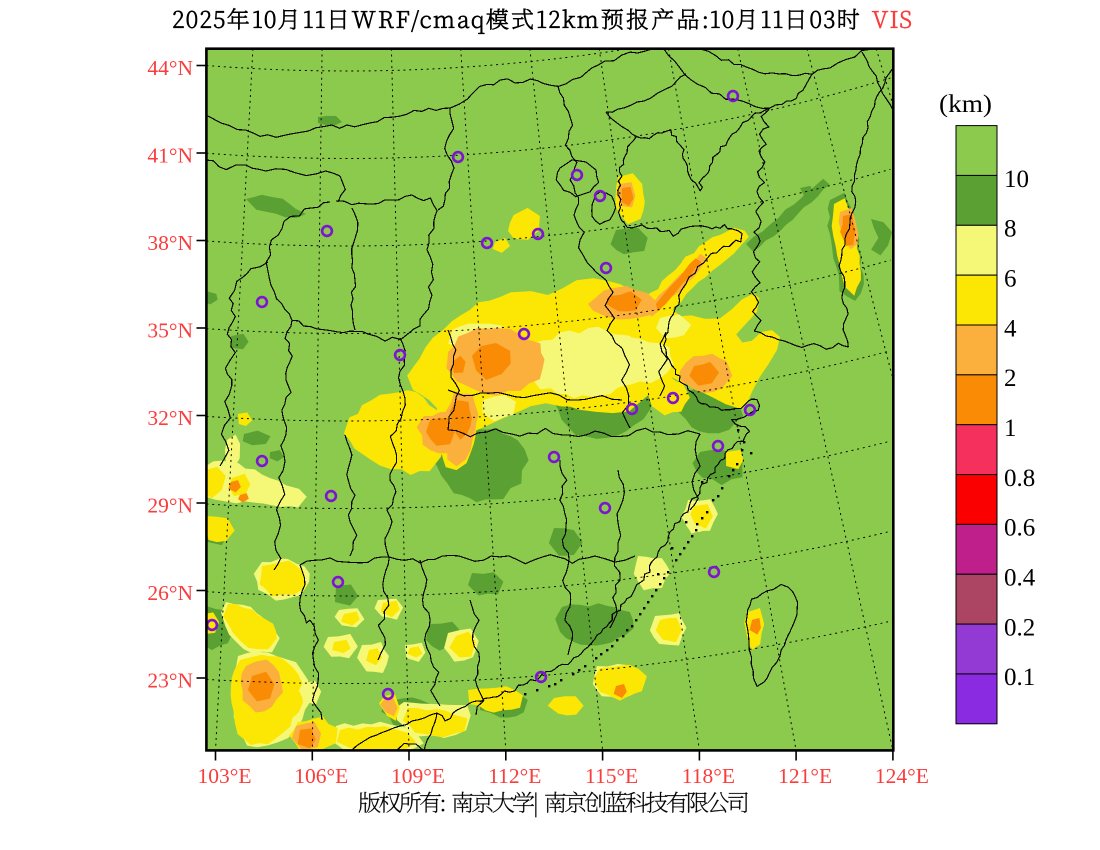  I want to click on svg-text: 23°N, so click(170, 681).